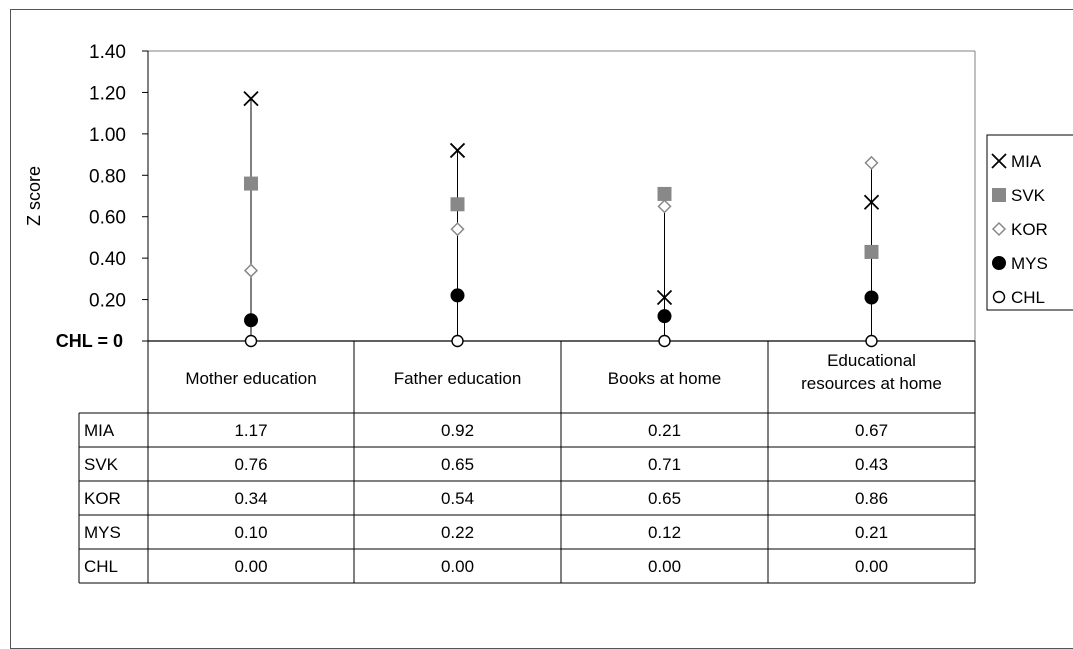 This screenshot has width=1073, height=649. What do you see at coordinates (458, 378) in the screenshot?
I see `category-label: Father education` at bounding box center [458, 378].